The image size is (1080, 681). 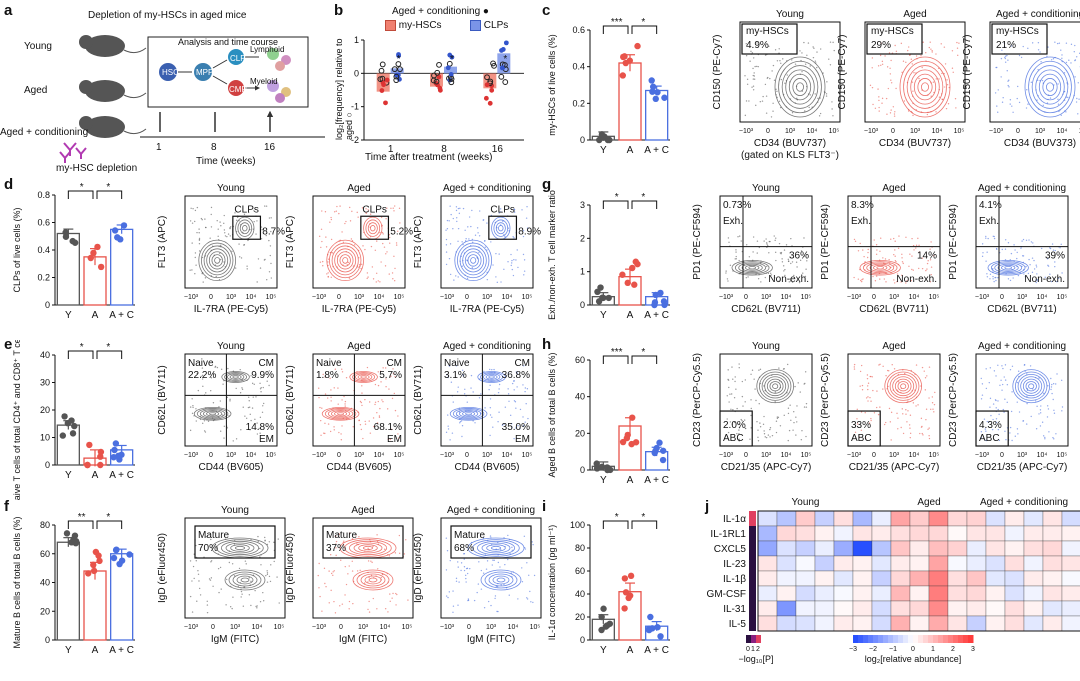 What do you see at coordinates (113, 91) in the screenshot?
I see `mouse-aged-icon` at bounding box center [113, 91].